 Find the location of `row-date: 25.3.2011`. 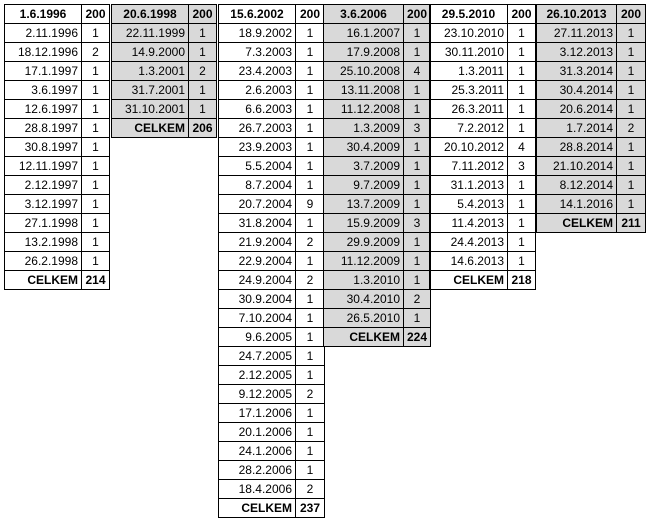

row-date: 25.3.2011 is located at coordinates (468, 90).